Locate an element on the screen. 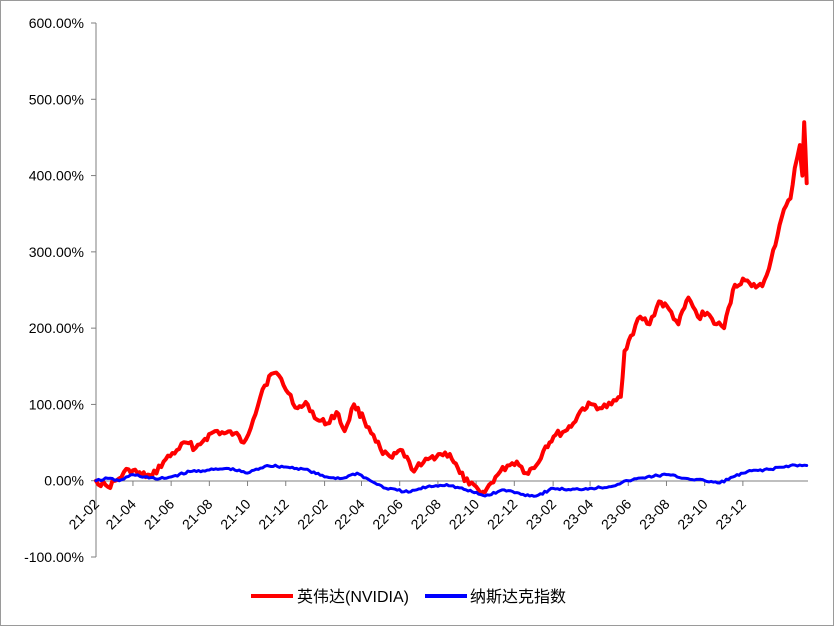  y-tick-label: 100.00% is located at coordinates (56, 404).